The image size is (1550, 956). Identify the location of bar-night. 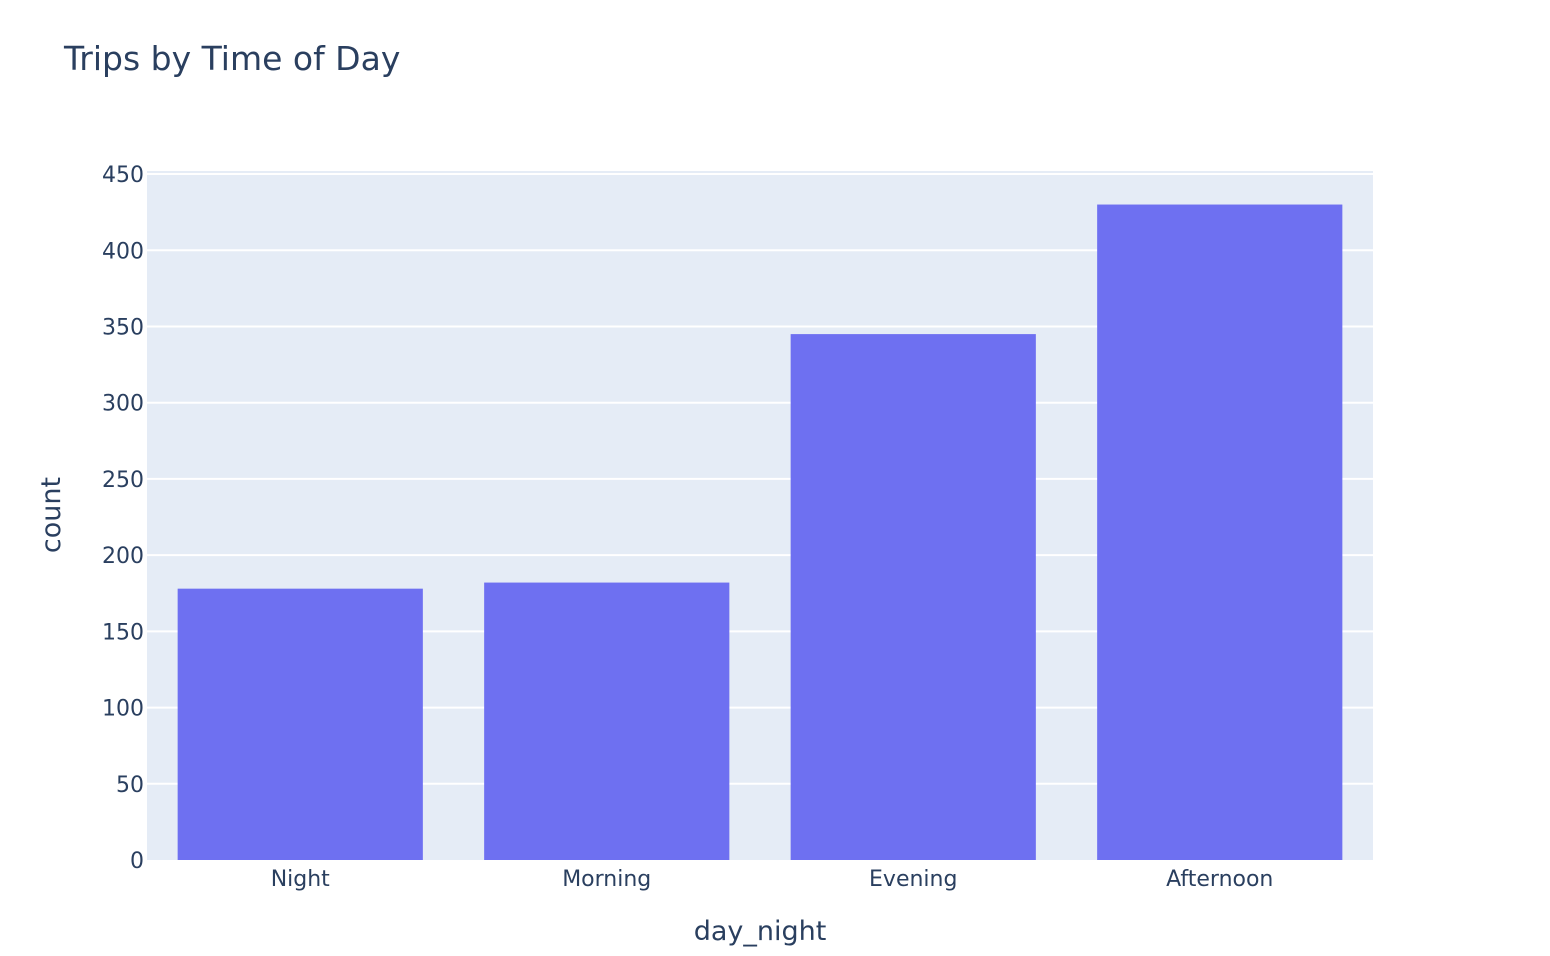
(300, 724).